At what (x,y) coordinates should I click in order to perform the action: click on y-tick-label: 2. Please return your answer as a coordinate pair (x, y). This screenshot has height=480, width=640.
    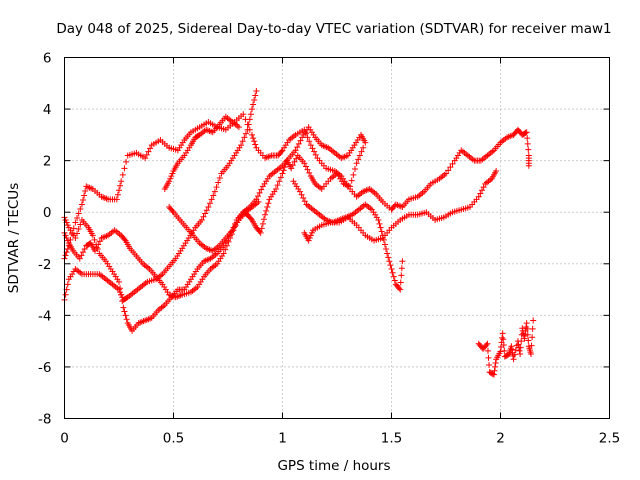
    Looking at the image, I should click on (47, 162).